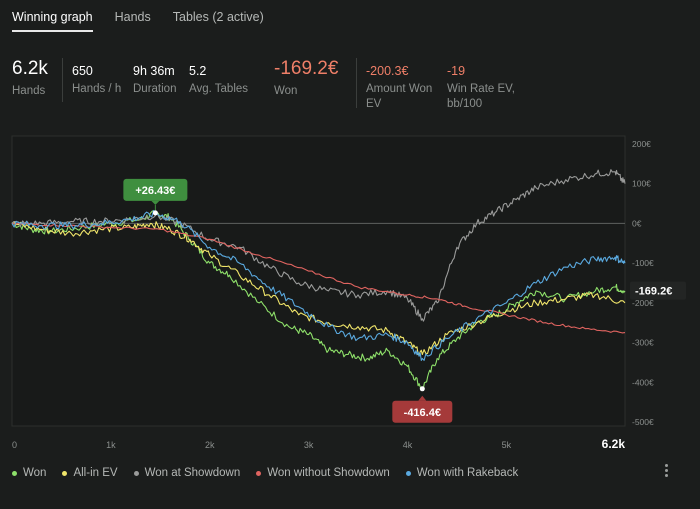 Image resolution: width=700 pixels, height=509 pixels. I want to click on low-label: -416.4€, so click(422, 413).